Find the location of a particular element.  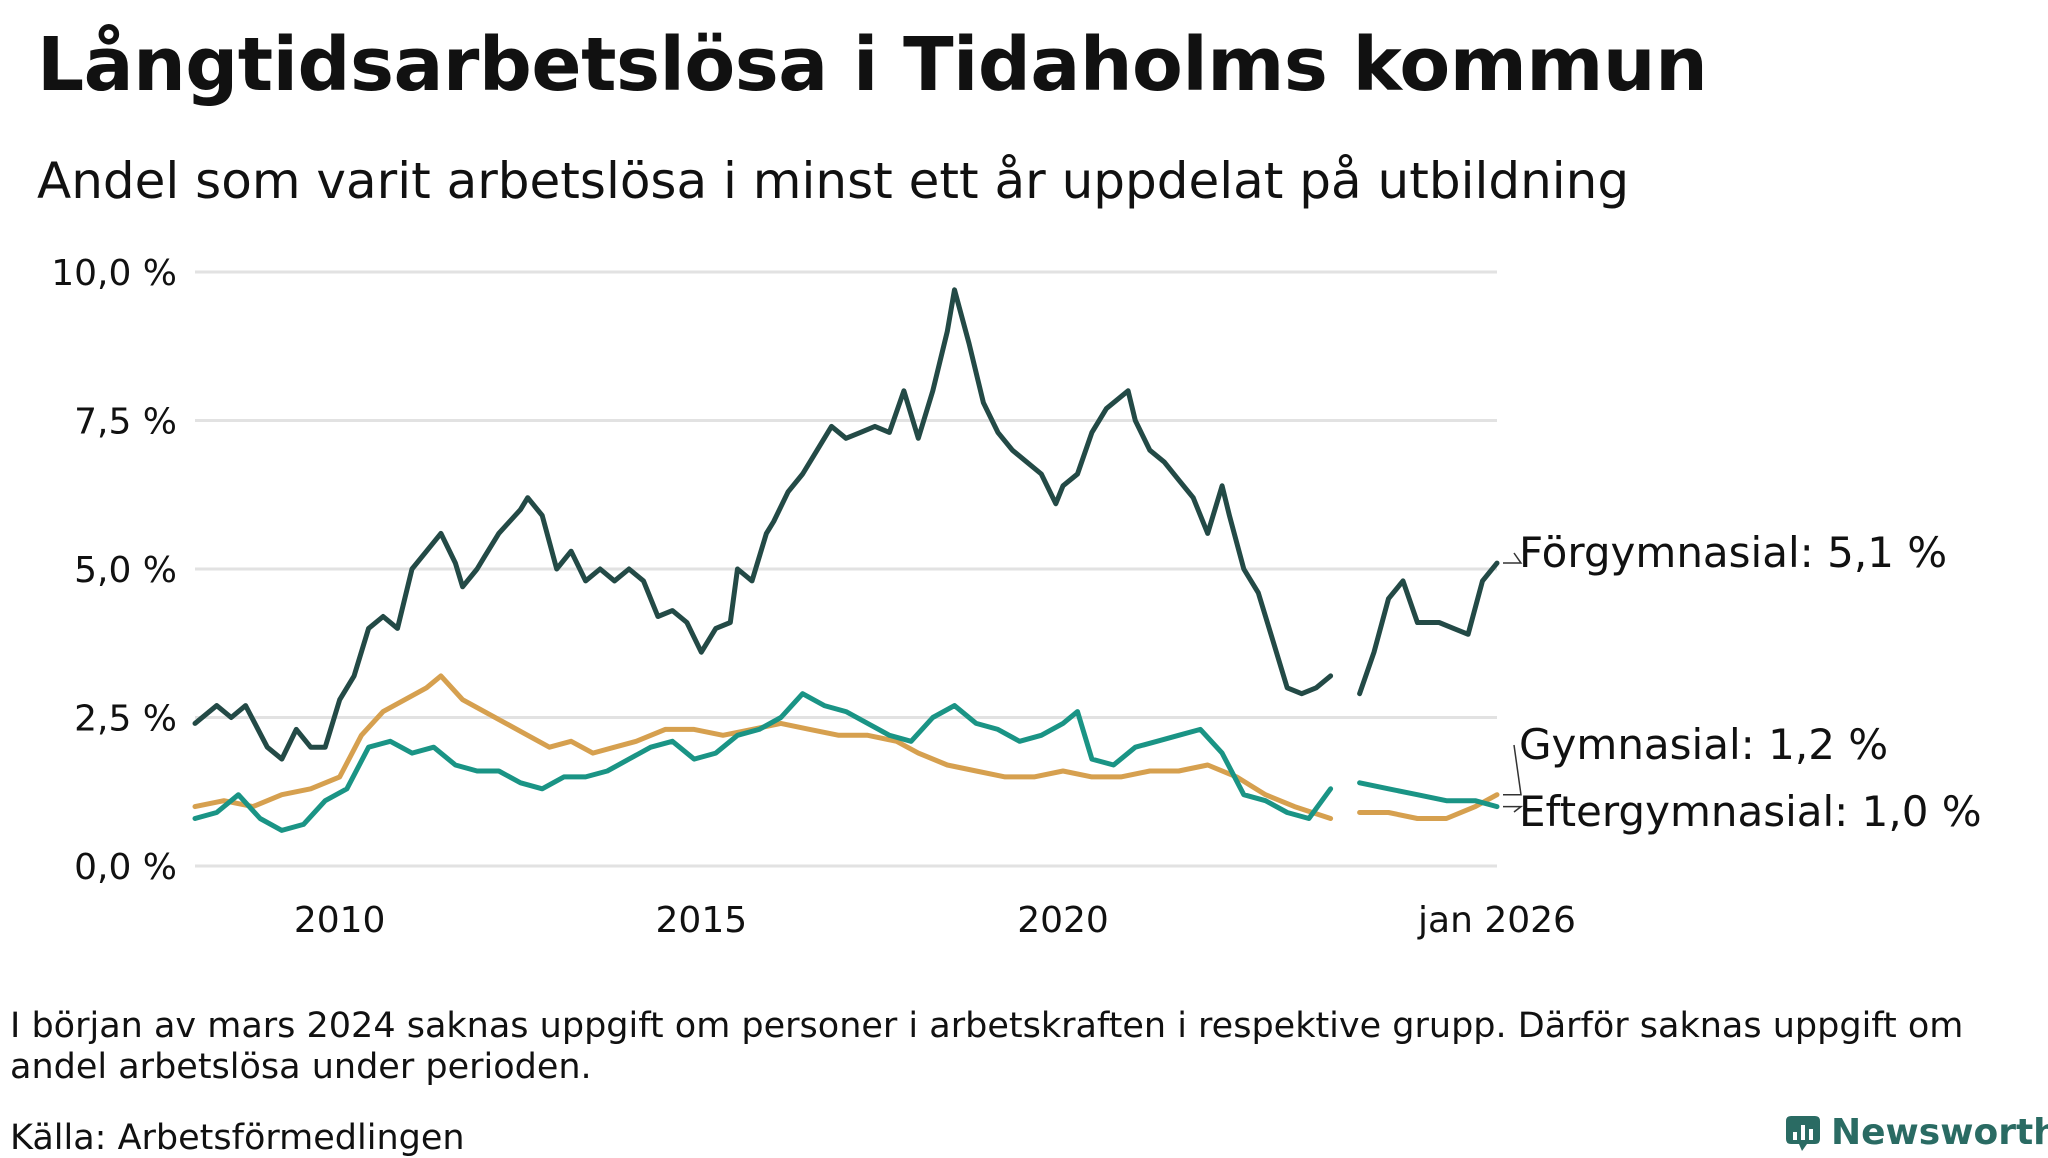

series-end-label-gymnasial: Gymnasial: 1,2 % is located at coordinates (1703, 744).